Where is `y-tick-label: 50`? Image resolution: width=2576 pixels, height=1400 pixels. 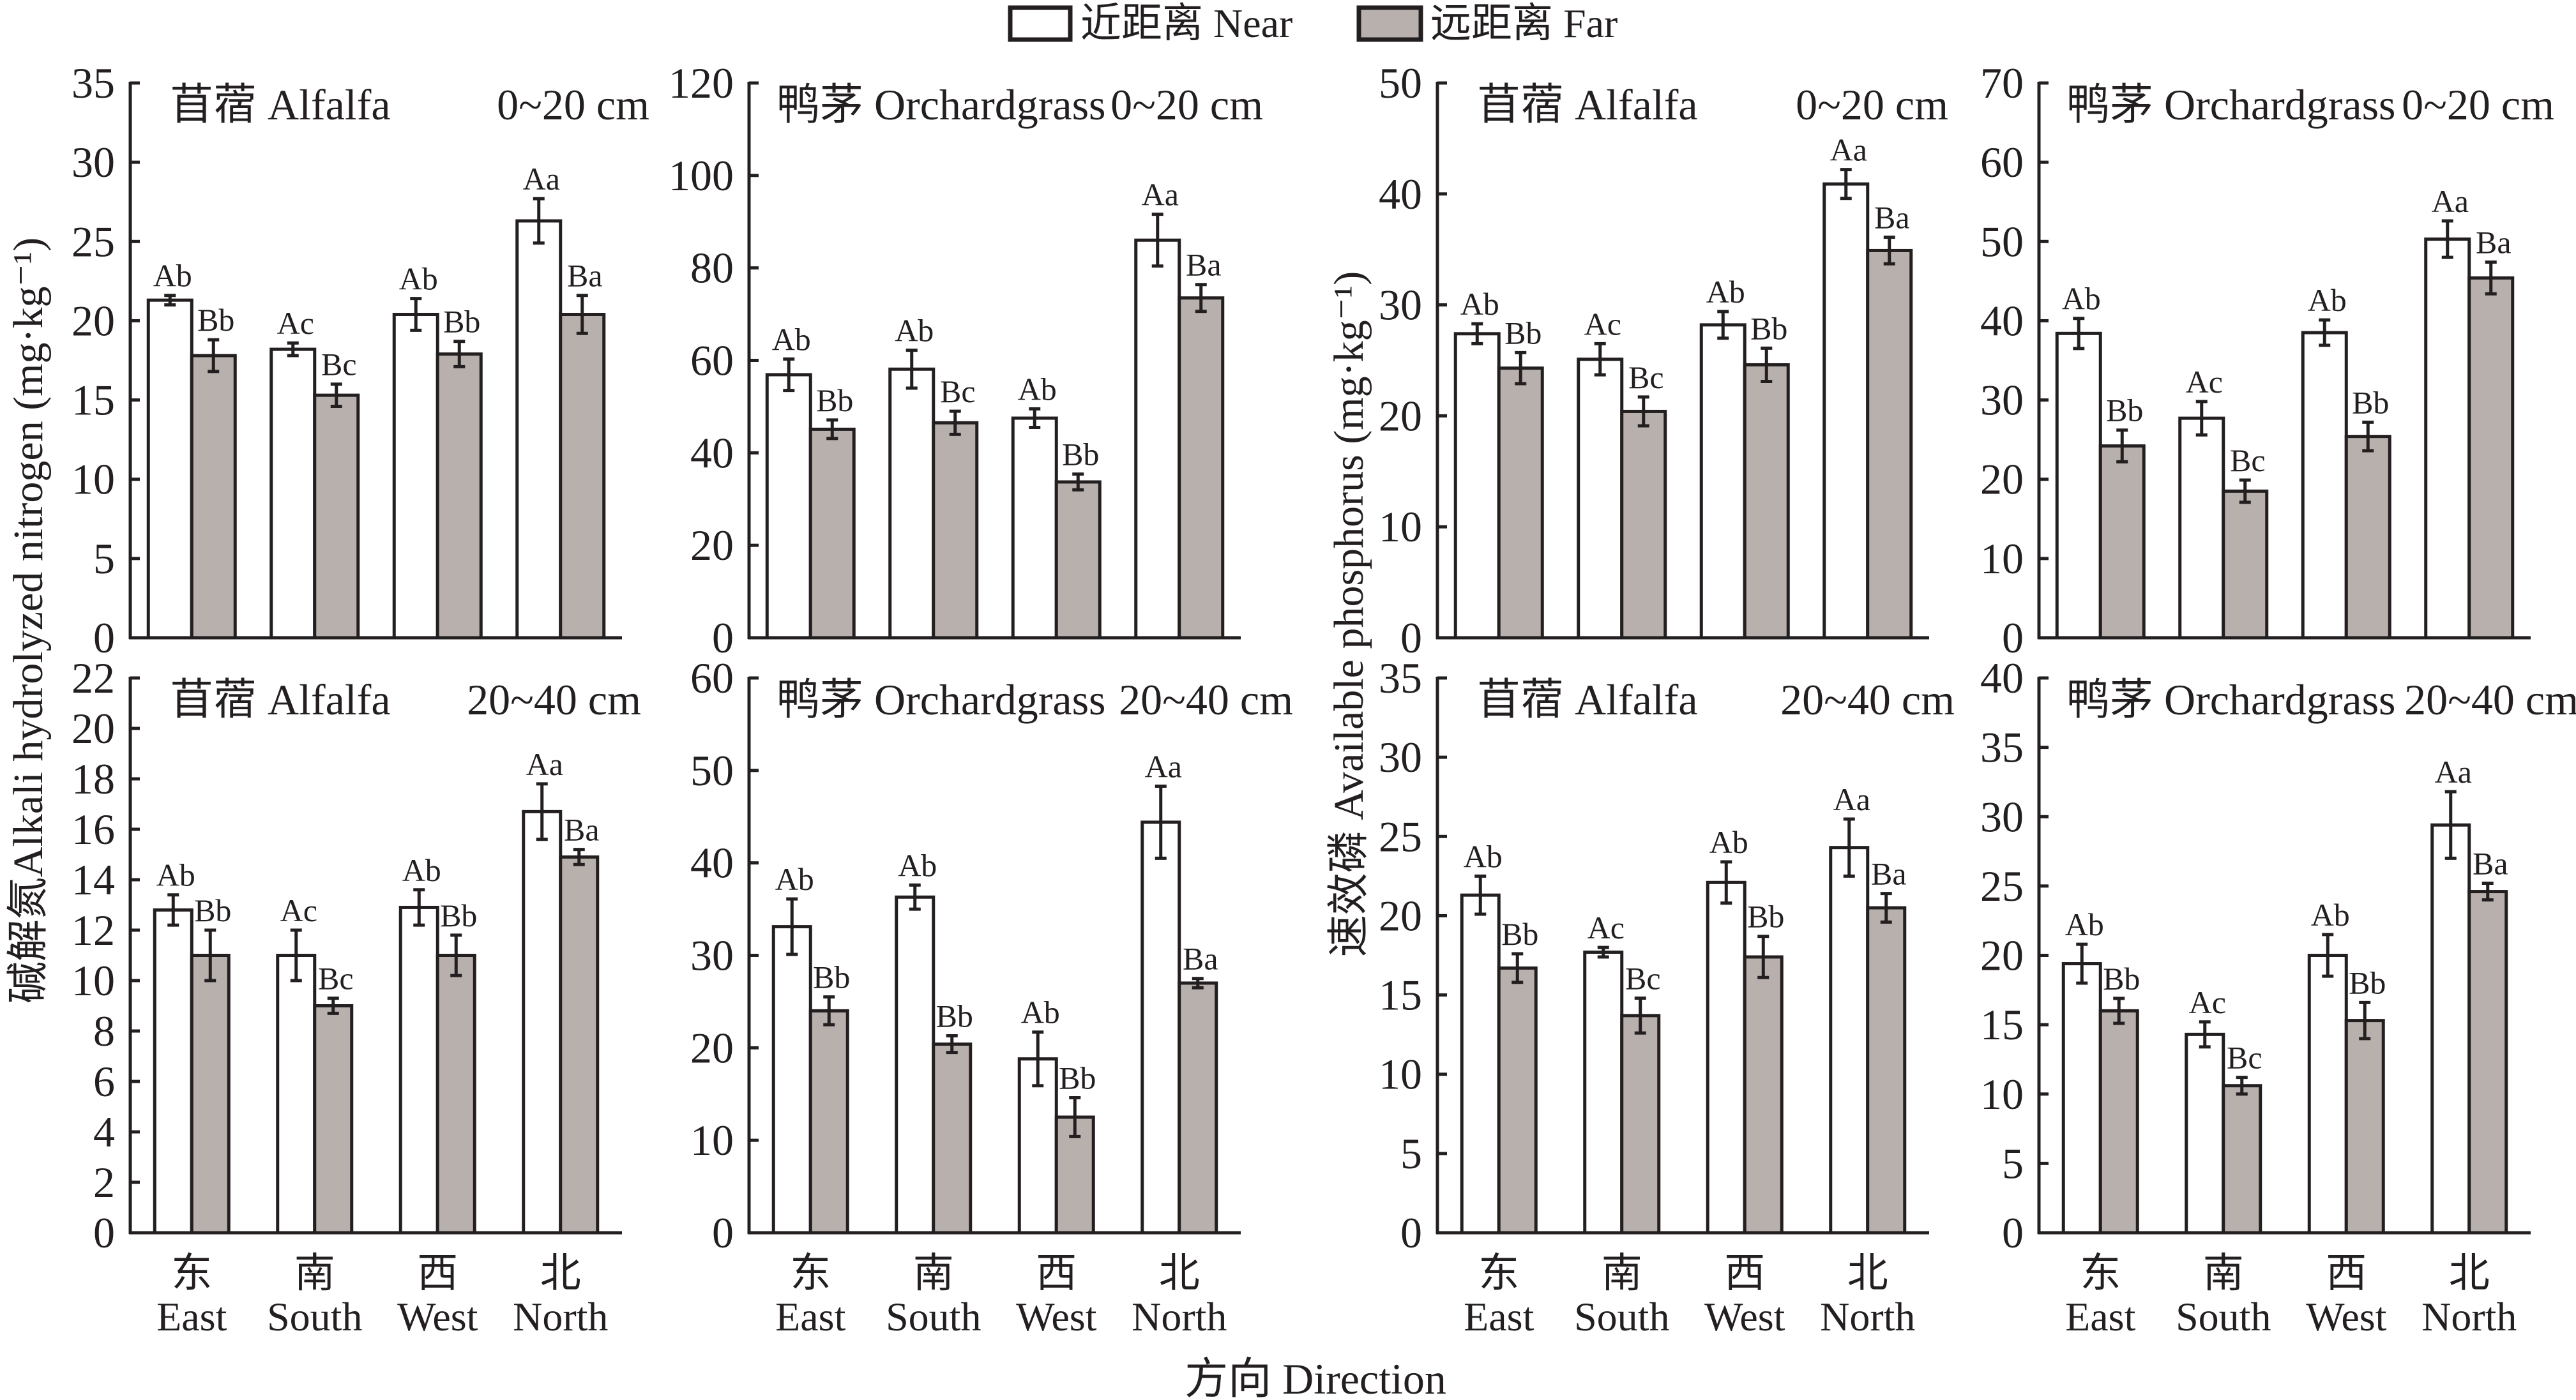 y-tick-label: 50 is located at coordinates (2002, 241).